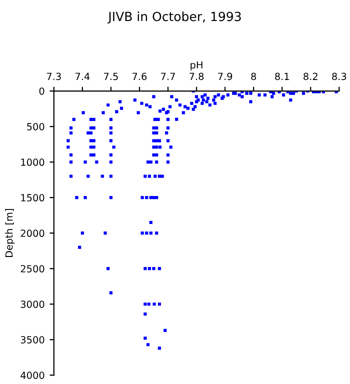 This screenshot has height=384, width=350. I want to click on x-axis-title: pH, so click(196, 65).